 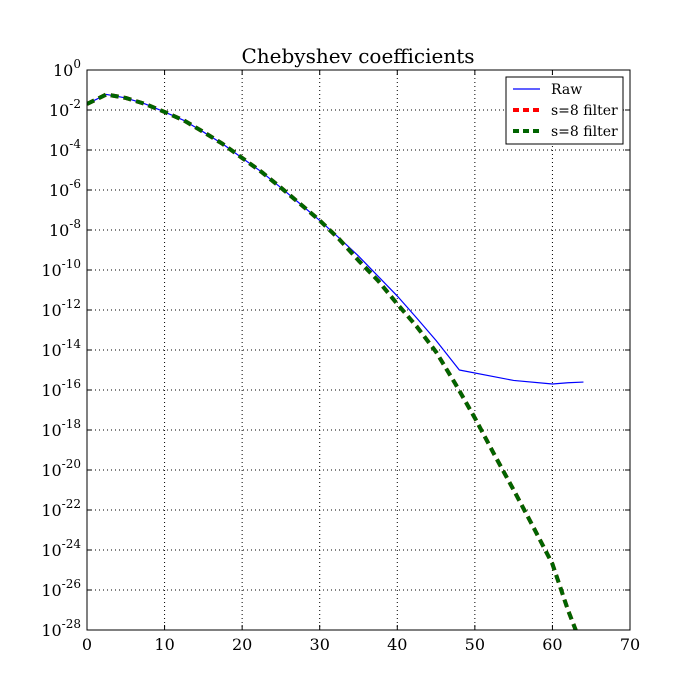 What do you see at coordinates (61, 628) in the screenshot?
I see `y-tick-label: 10⁻²⁸` at bounding box center [61, 628].